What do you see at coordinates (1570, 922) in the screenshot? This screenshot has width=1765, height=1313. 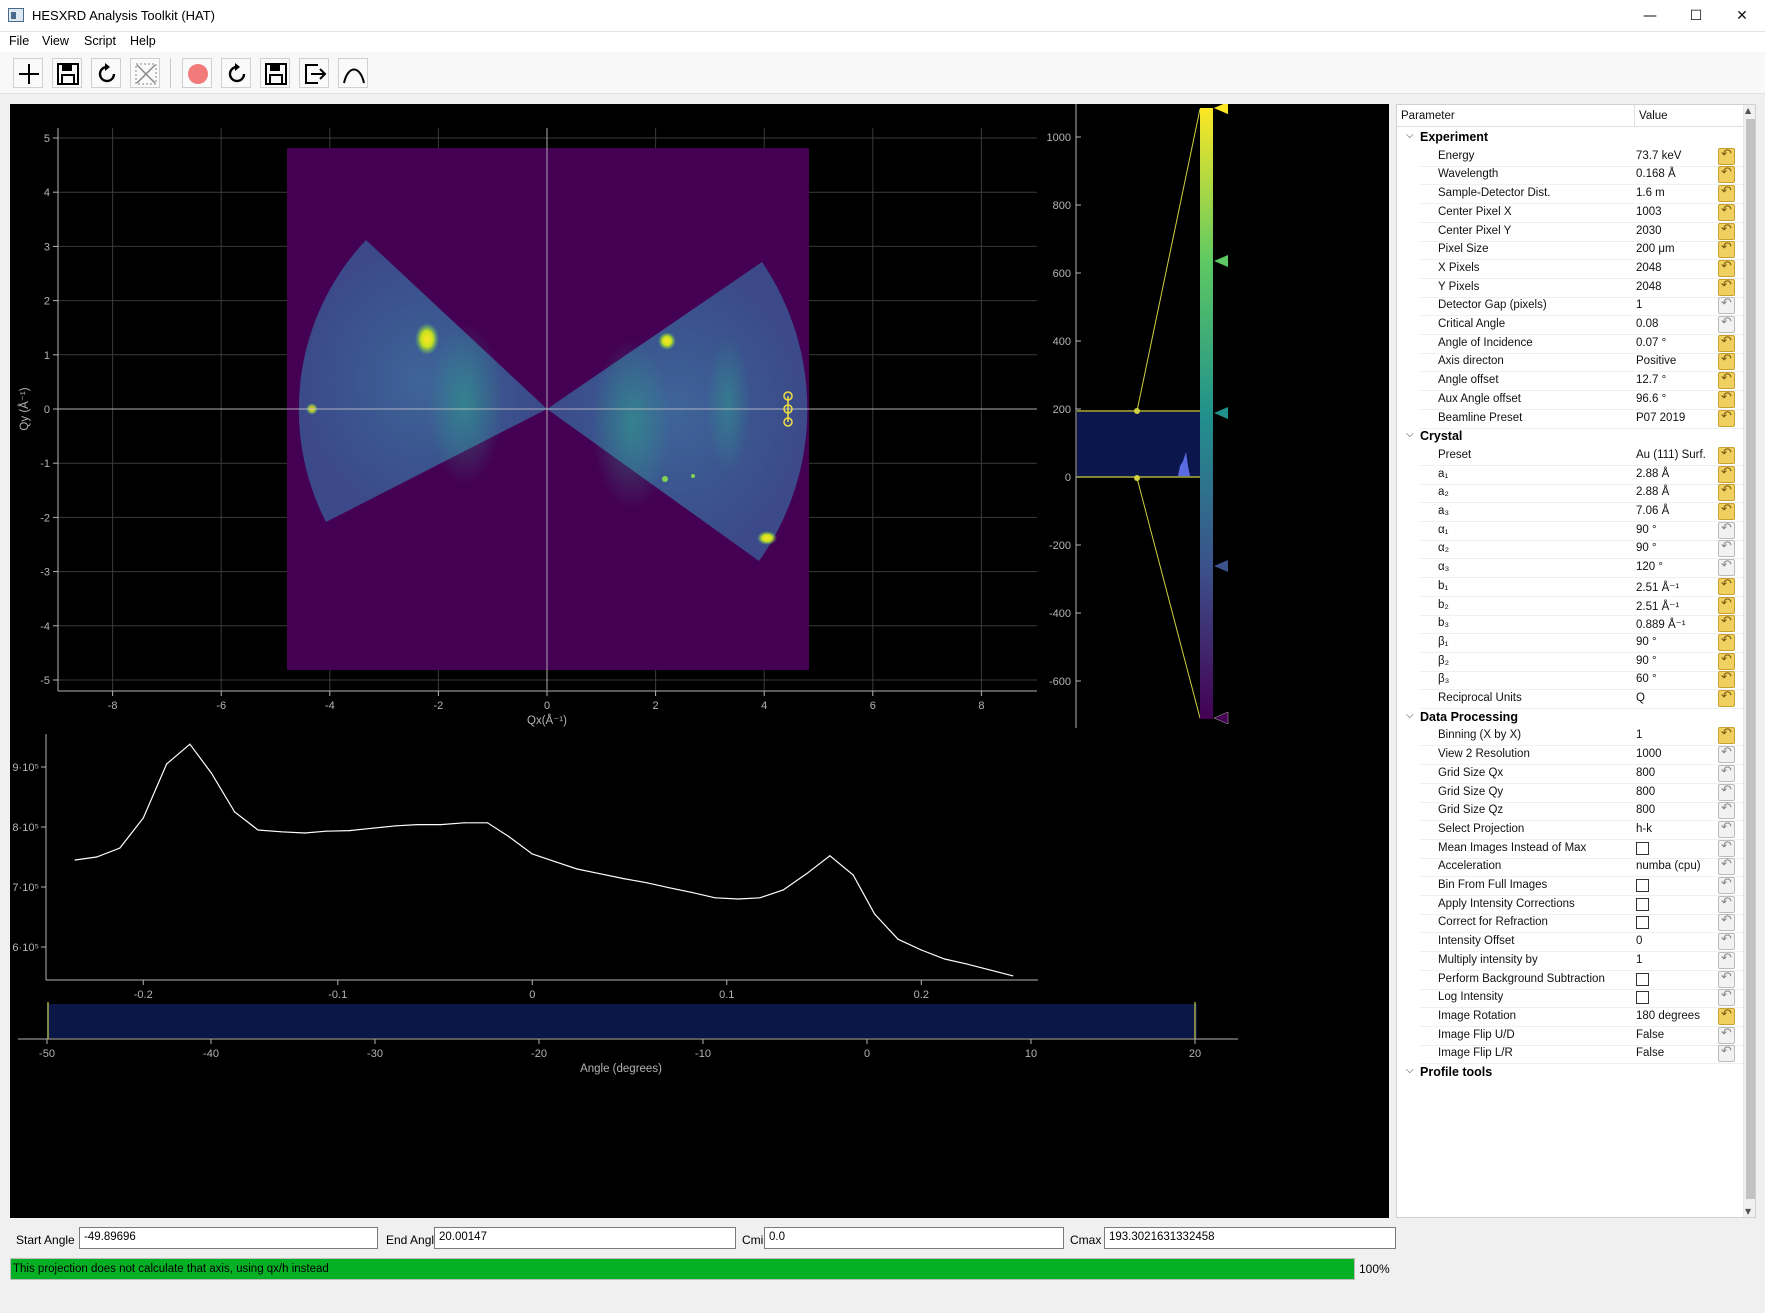 I see `param-row: Correct for Refraction` at bounding box center [1570, 922].